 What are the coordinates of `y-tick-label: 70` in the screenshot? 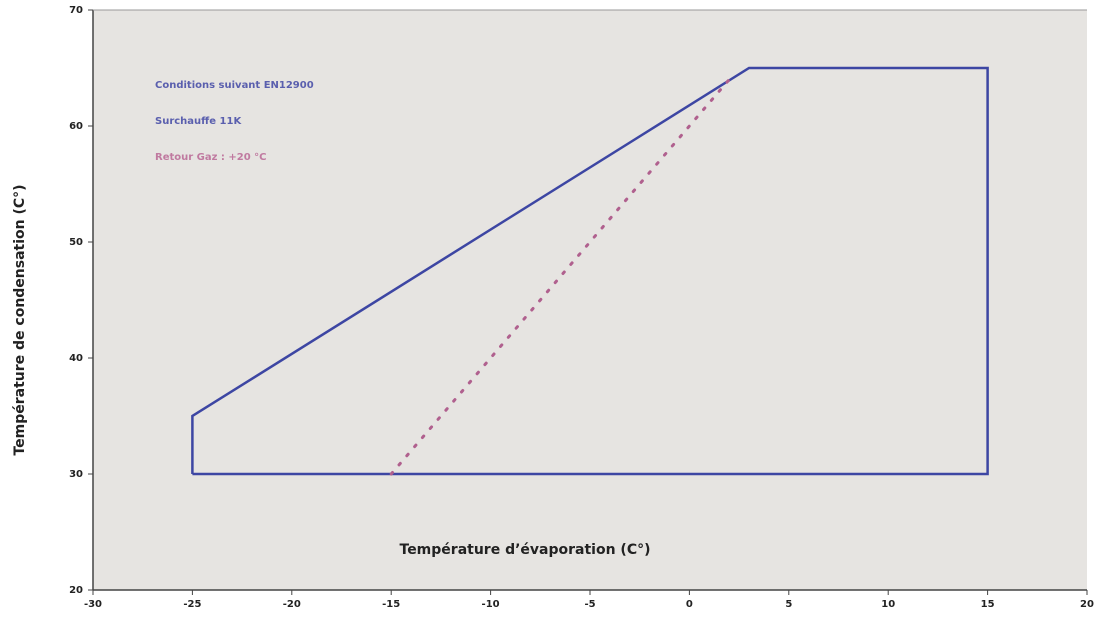 It's located at (76, 10).